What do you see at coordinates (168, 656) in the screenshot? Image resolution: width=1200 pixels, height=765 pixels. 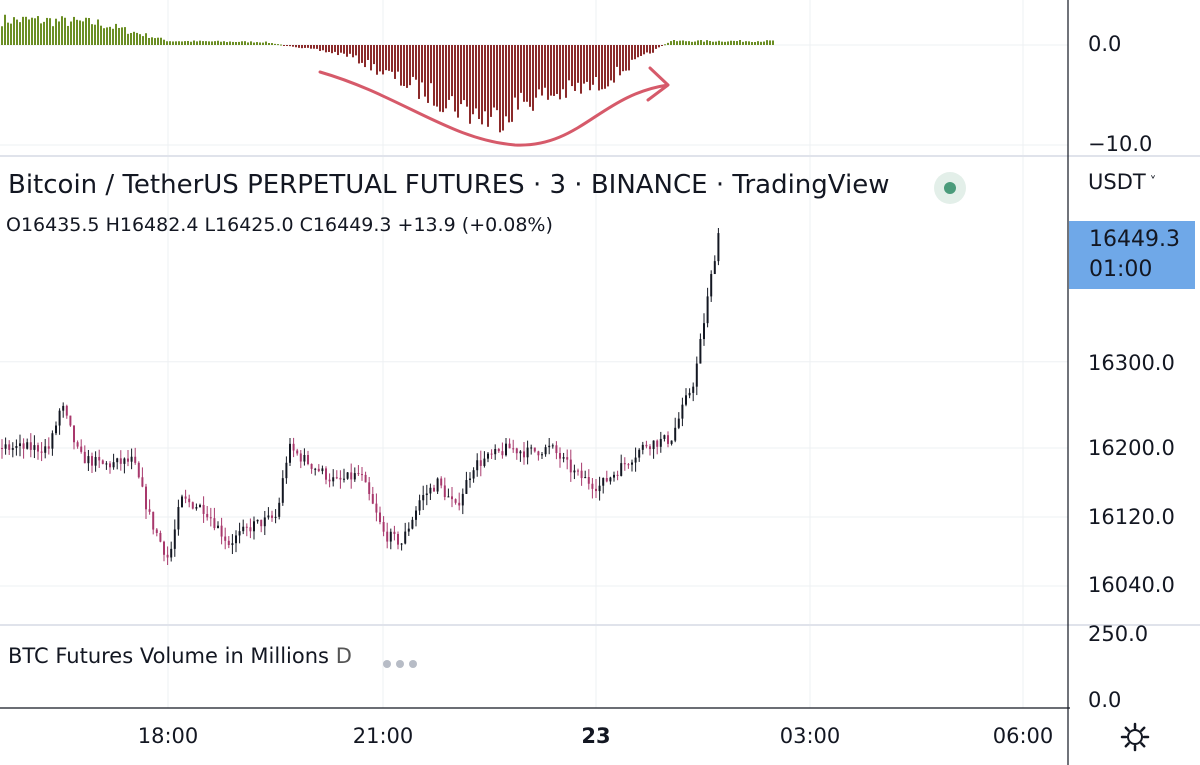 I see `volume-title-text: BTC Futures Volume in Millions` at bounding box center [168, 656].